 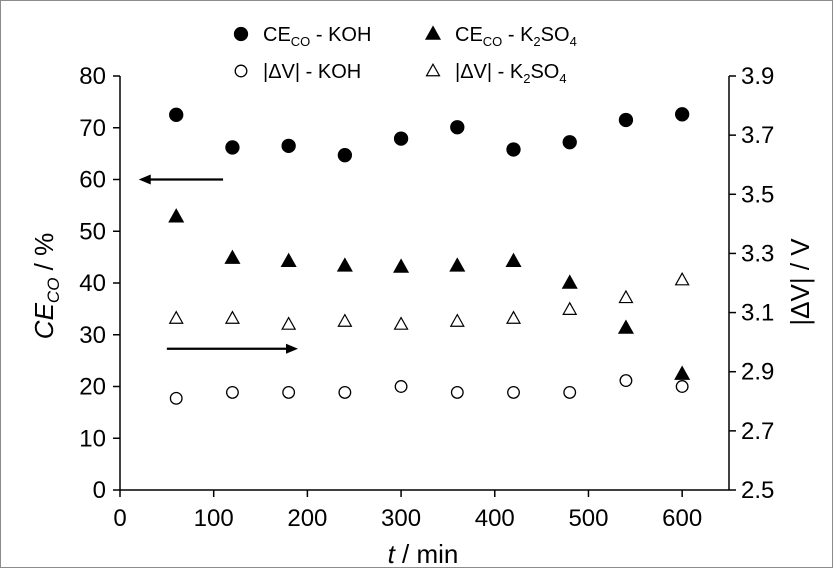 I want to click on y-left-tick-label: 70, so click(x=92, y=128).